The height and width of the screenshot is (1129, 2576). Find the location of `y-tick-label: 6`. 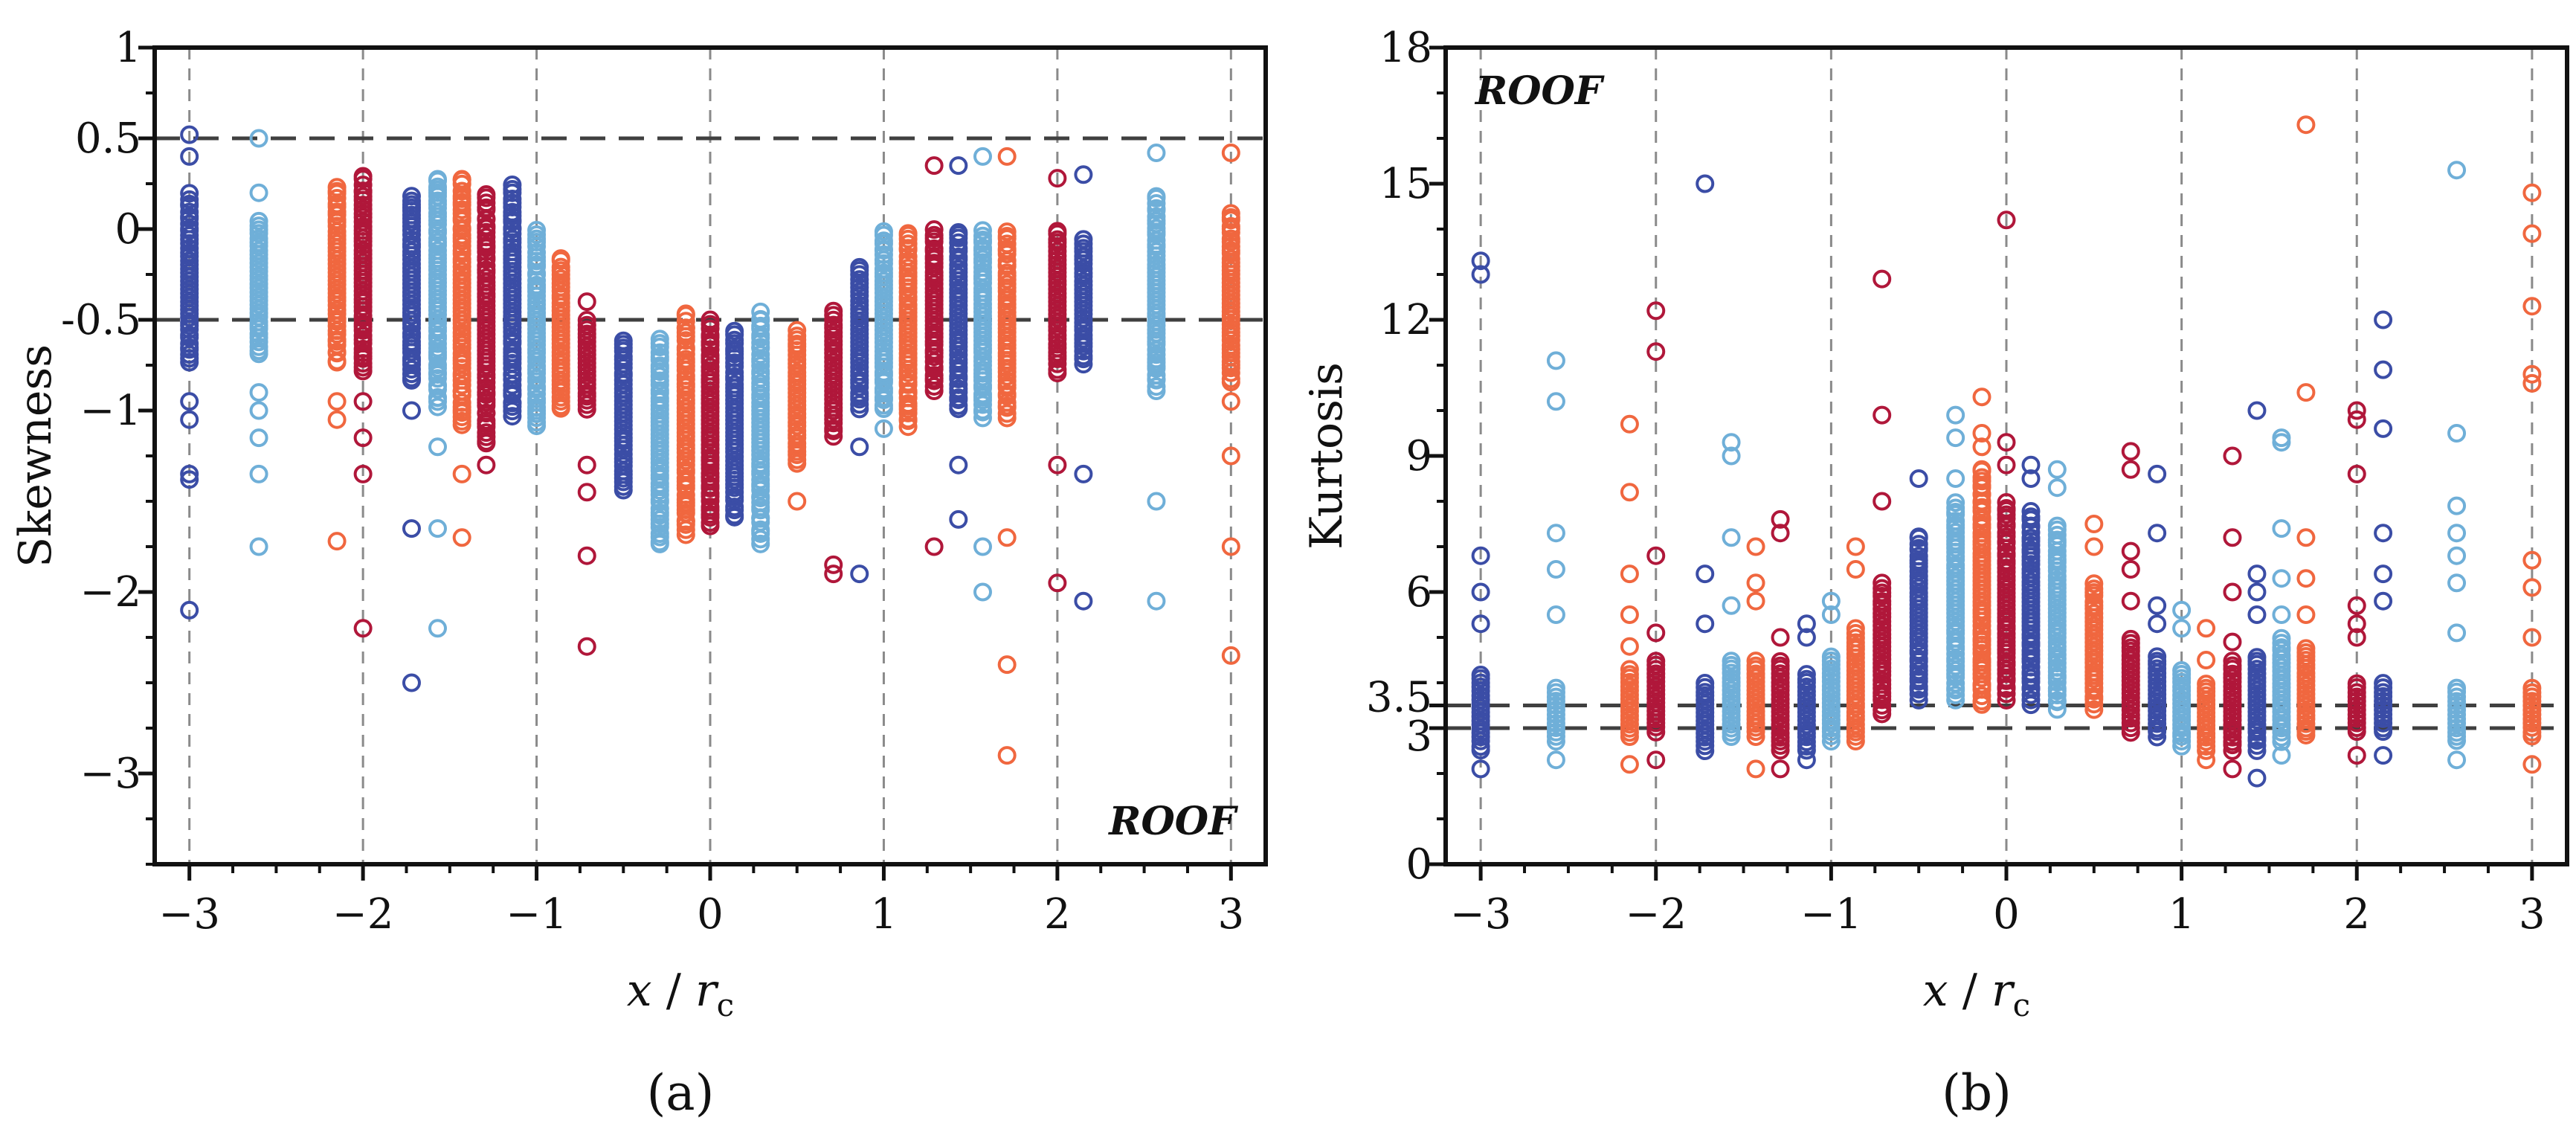

y-tick-label: 6 is located at coordinates (1418, 592).